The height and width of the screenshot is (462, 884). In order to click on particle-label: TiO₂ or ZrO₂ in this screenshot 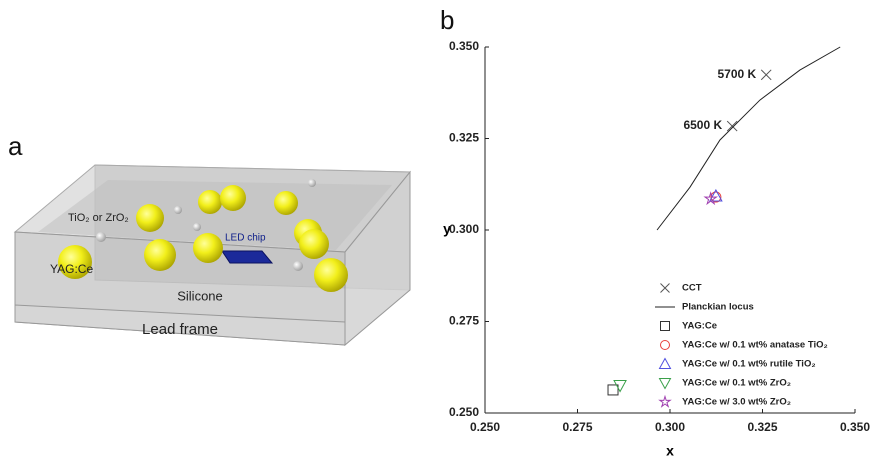, I will do `click(98, 218)`.